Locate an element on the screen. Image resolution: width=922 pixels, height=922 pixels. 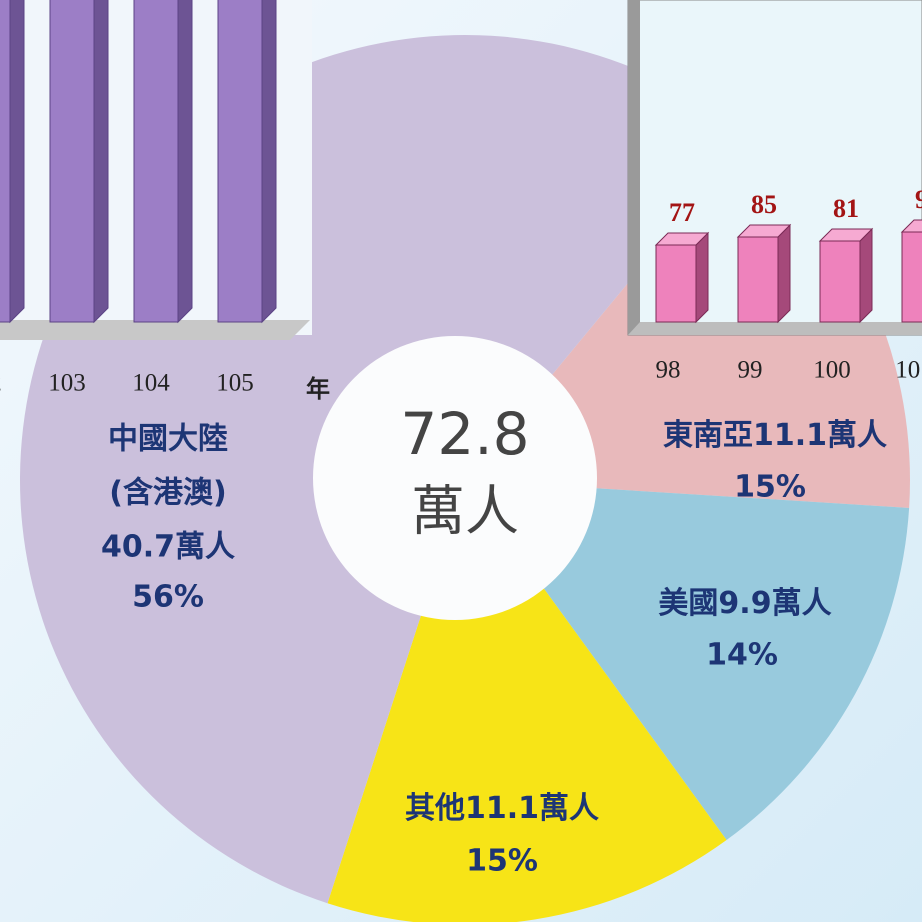
slice-amount: 9.9萬人 is located at coordinates (774, 603).